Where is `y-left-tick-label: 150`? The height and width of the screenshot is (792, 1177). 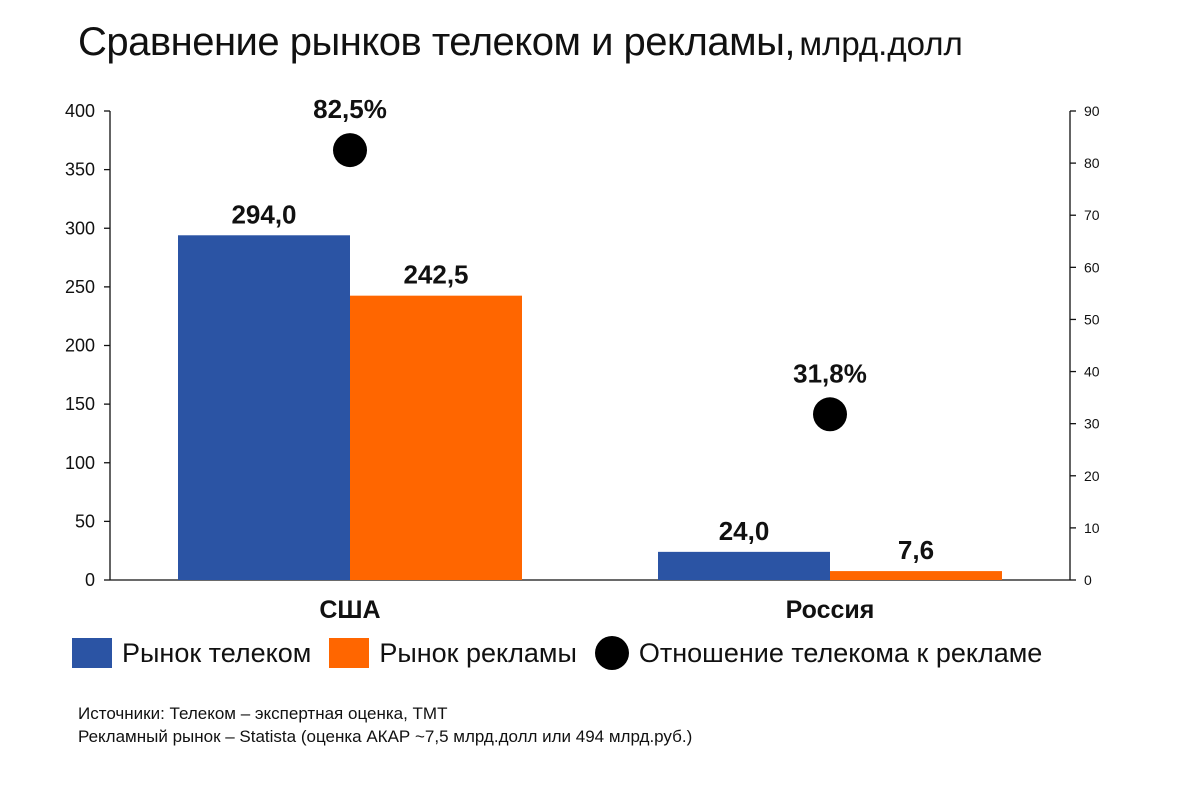
y-left-tick-label: 150 is located at coordinates (80, 404).